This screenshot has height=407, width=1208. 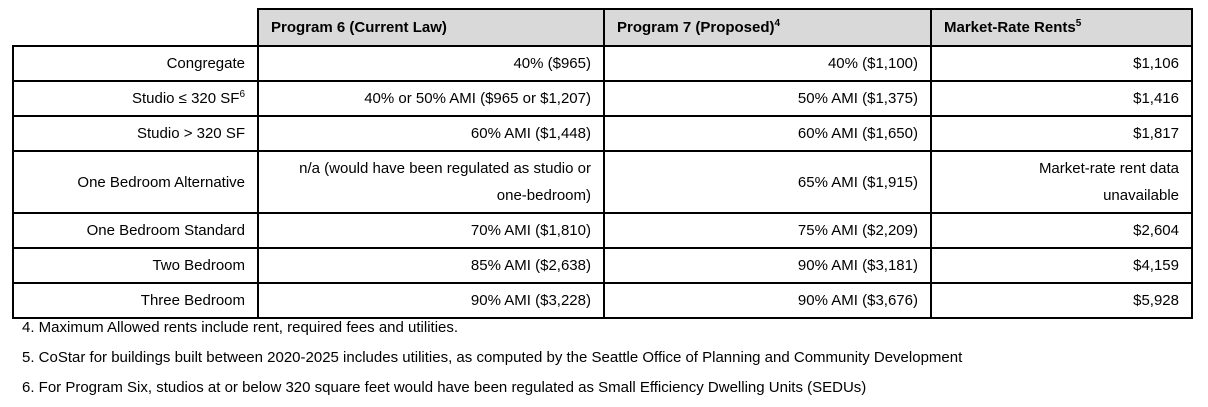 I want to click on cell-program6: 70% AMI ($1,810), so click(x=431, y=230).